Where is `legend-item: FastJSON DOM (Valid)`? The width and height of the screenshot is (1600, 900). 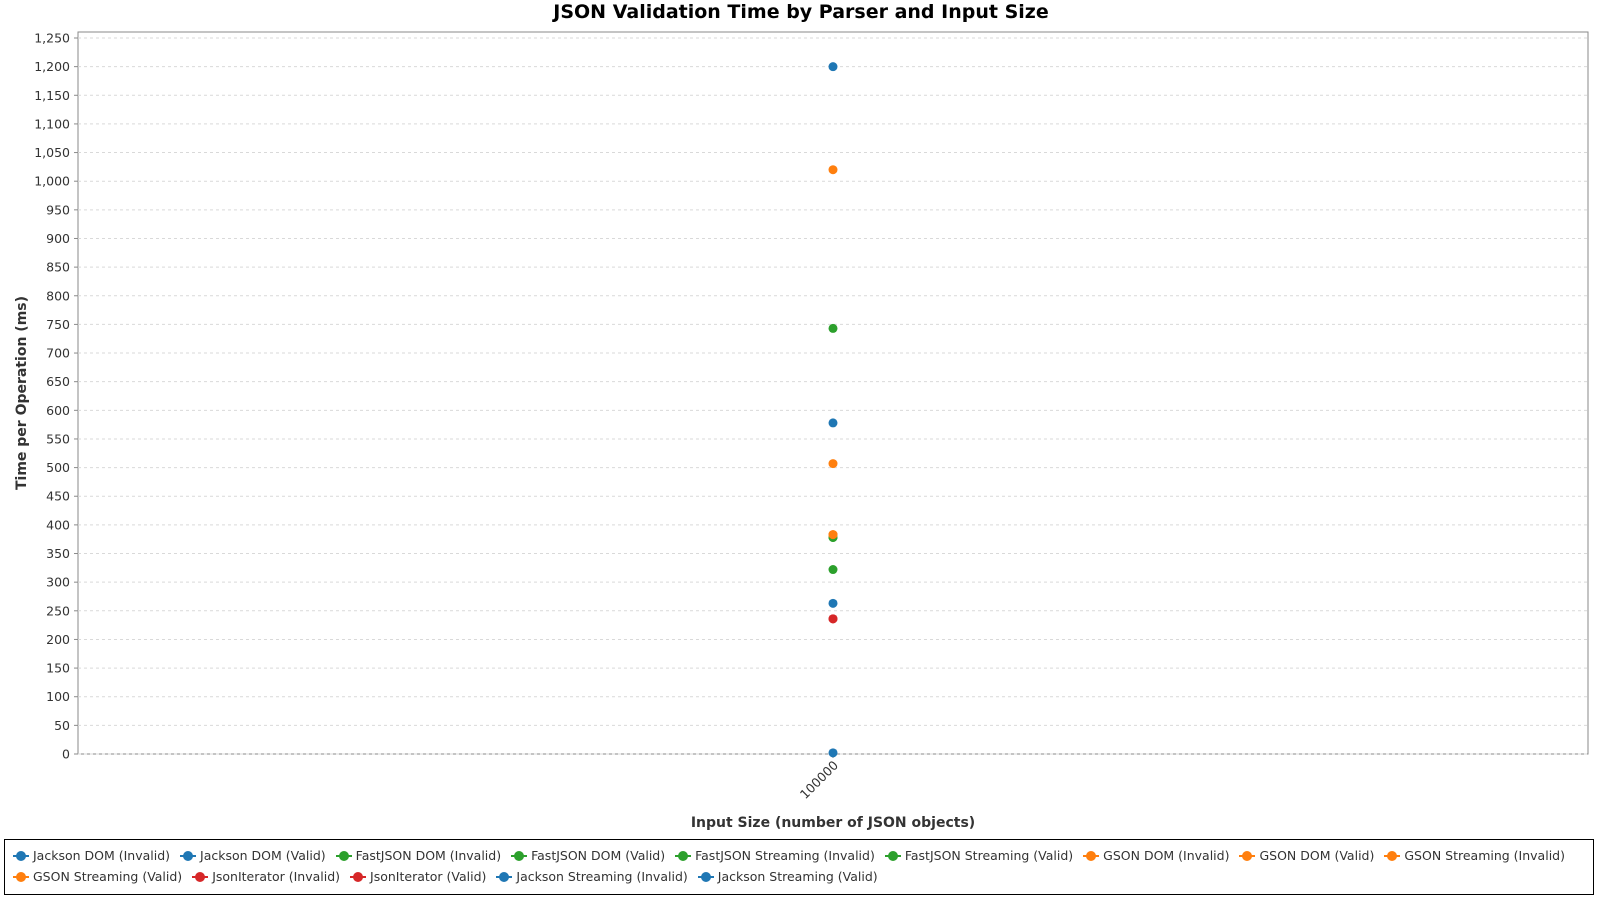
legend-item: FastJSON DOM (Valid) is located at coordinates (588, 855).